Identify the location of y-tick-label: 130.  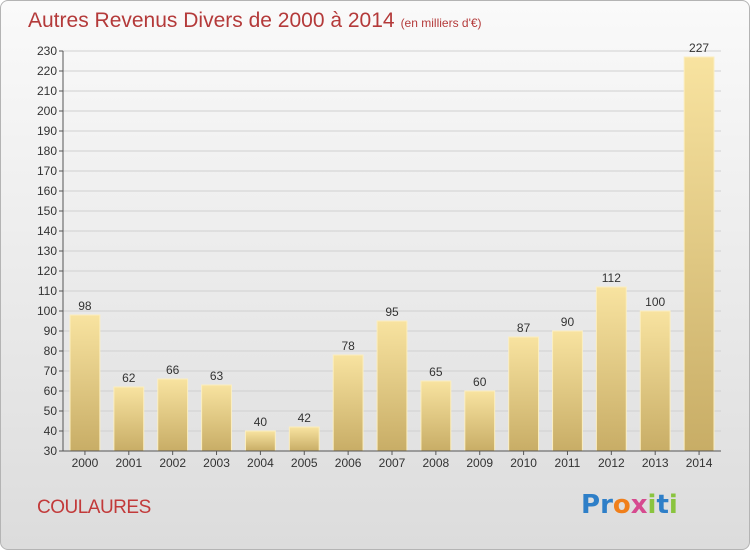
(47, 251).